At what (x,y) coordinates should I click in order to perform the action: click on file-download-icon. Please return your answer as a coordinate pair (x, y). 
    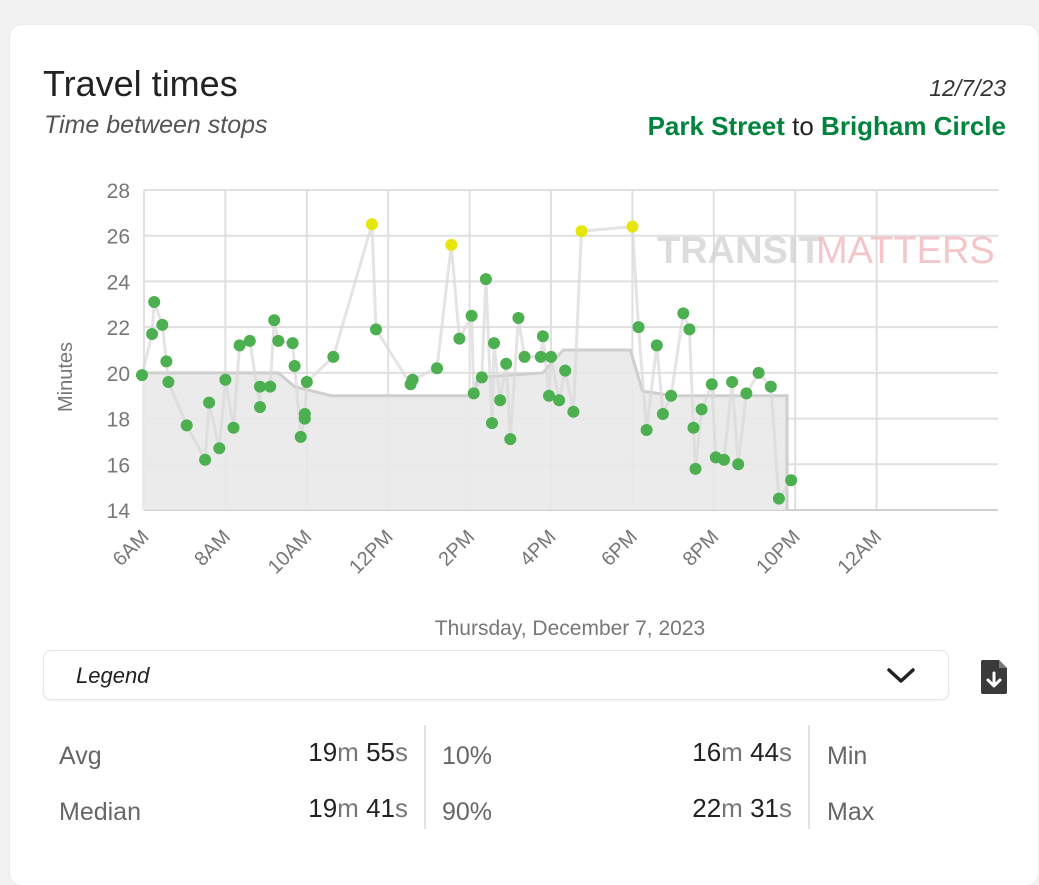
    Looking at the image, I should click on (994, 677).